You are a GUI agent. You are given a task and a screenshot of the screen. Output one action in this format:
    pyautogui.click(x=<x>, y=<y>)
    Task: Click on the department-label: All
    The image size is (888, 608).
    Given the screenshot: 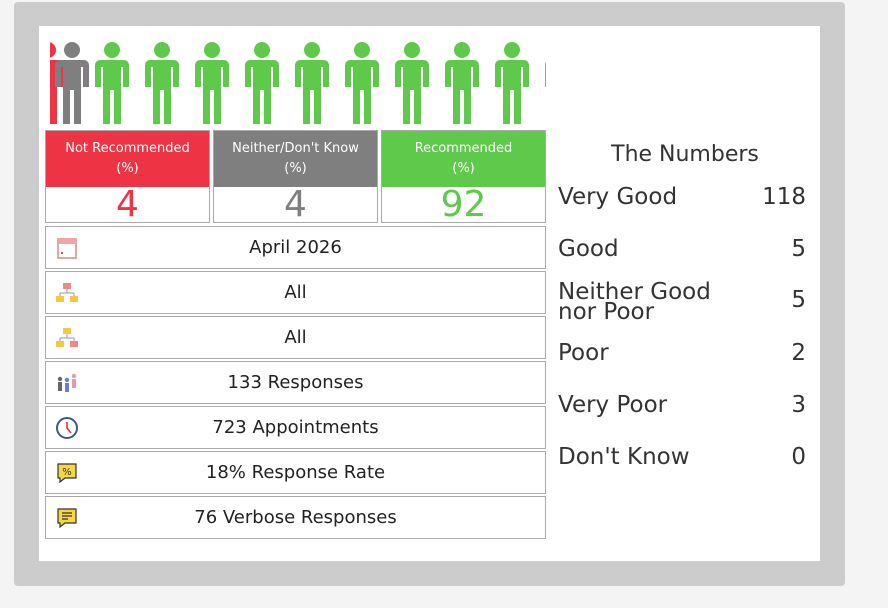 What is the action you would take?
    pyautogui.click(x=295, y=337)
    